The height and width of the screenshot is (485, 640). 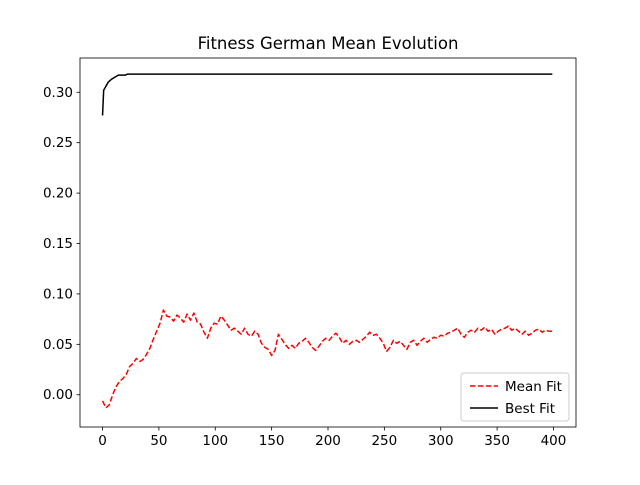 I want to click on x-tick-label: 400, so click(x=554, y=441).